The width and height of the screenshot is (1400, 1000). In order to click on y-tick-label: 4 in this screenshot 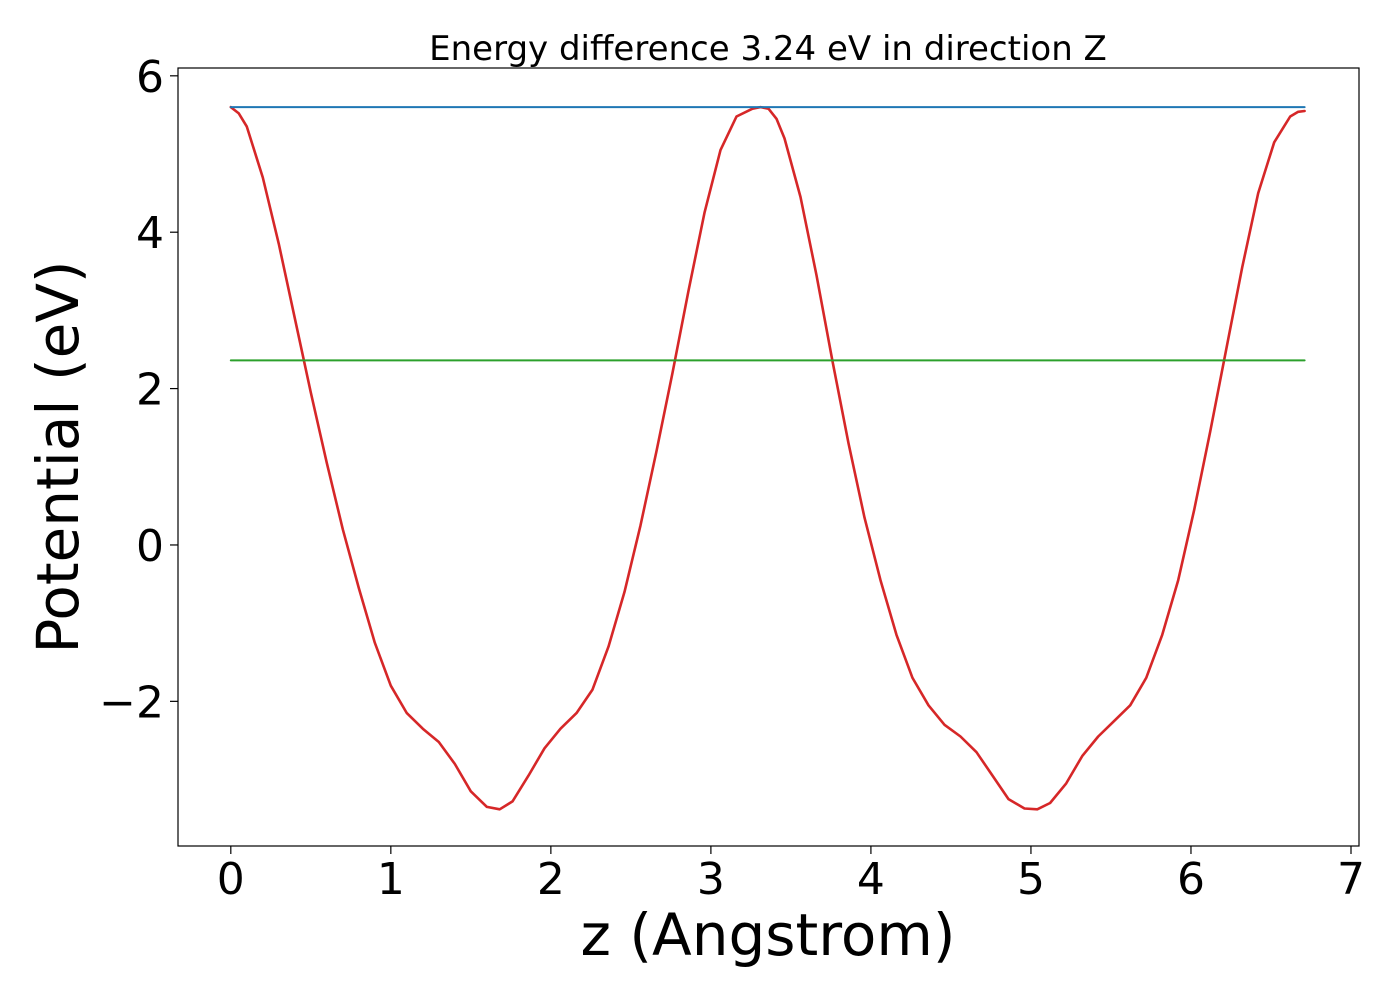, I will do `click(150, 233)`.